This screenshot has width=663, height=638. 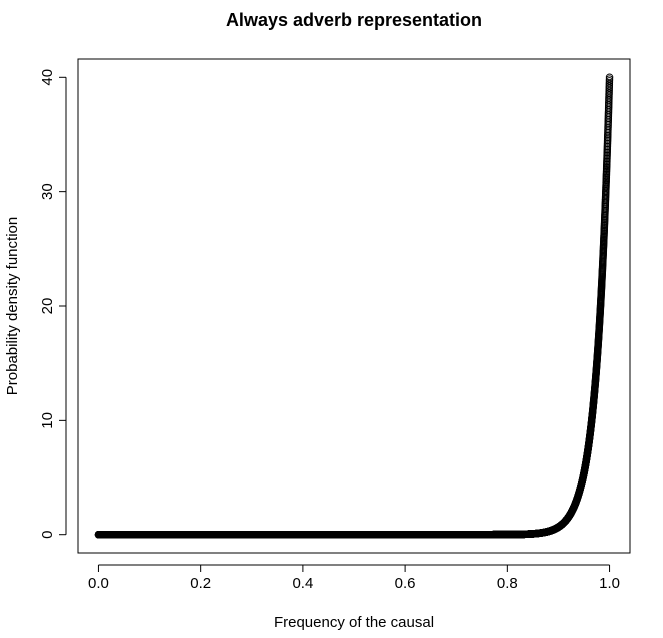 I want to click on y-tick-label: 40, so click(x=47, y=77).